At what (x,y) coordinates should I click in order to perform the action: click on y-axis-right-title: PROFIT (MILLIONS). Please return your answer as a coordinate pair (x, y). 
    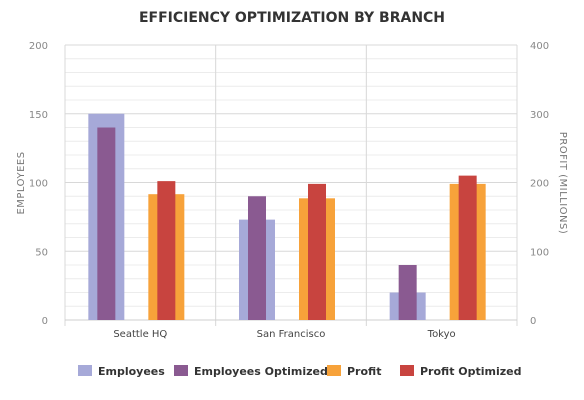
    Looking at the image, I should click on (562, 183).